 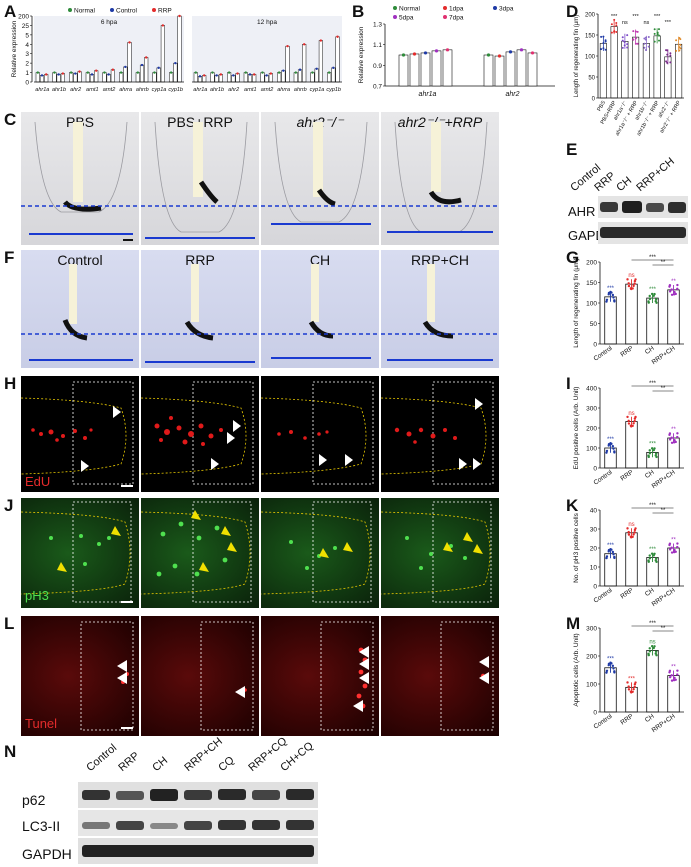 What do you see at coordinates (80, 178) in the screenshot?
I see `image-pbs: PBS` at bounding box center [80, 178].